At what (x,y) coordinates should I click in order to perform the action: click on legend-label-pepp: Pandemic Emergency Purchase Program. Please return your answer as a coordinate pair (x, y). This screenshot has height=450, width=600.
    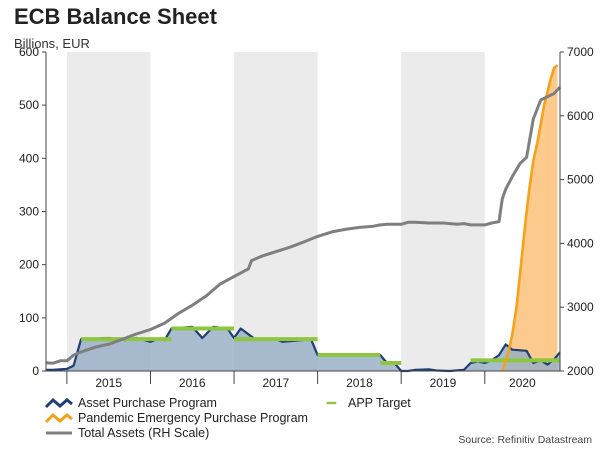
    Looking at the image, I should click on (193, 417).